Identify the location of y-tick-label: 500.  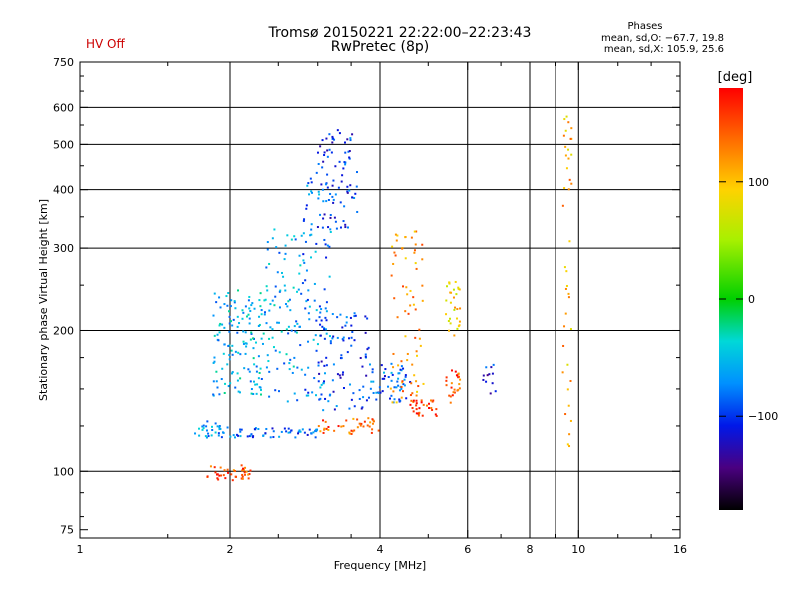
(63, 144).